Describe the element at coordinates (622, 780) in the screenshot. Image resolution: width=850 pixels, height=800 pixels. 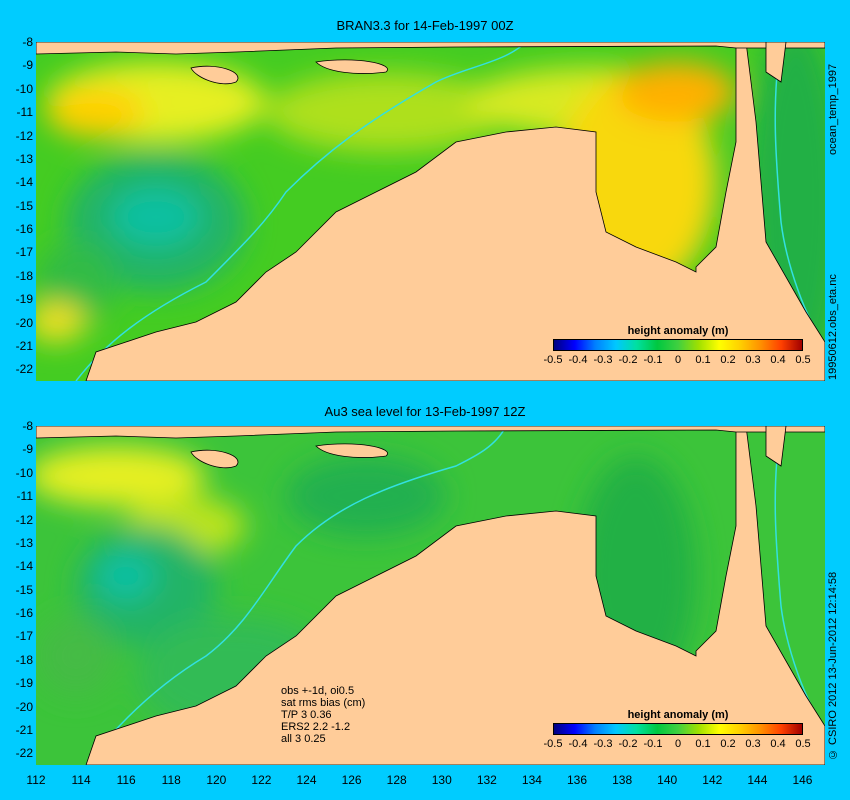
I see `x-tick-label: 138` at that location.